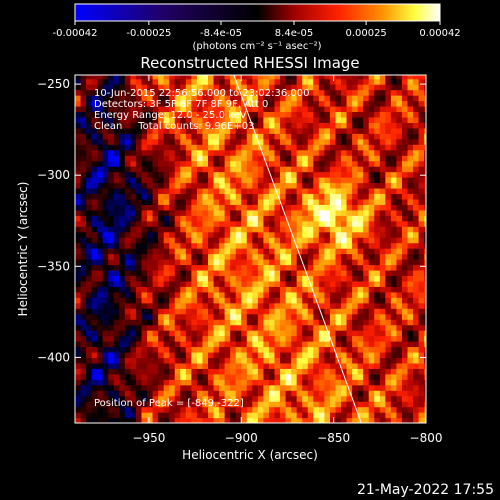 The height and width of the screenshot is (500, 500). I want to click on y-tick-label: −300, so click(53, 175).